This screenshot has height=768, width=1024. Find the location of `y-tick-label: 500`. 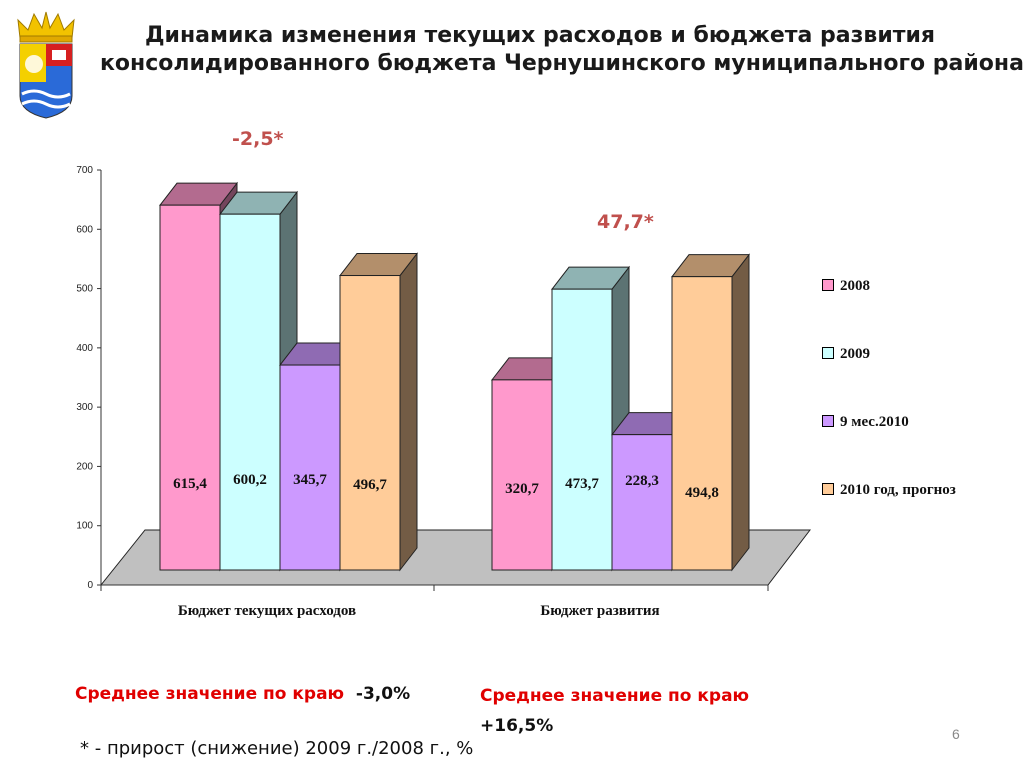

y-tick-label: 500 is located at coordinates (84, 289).